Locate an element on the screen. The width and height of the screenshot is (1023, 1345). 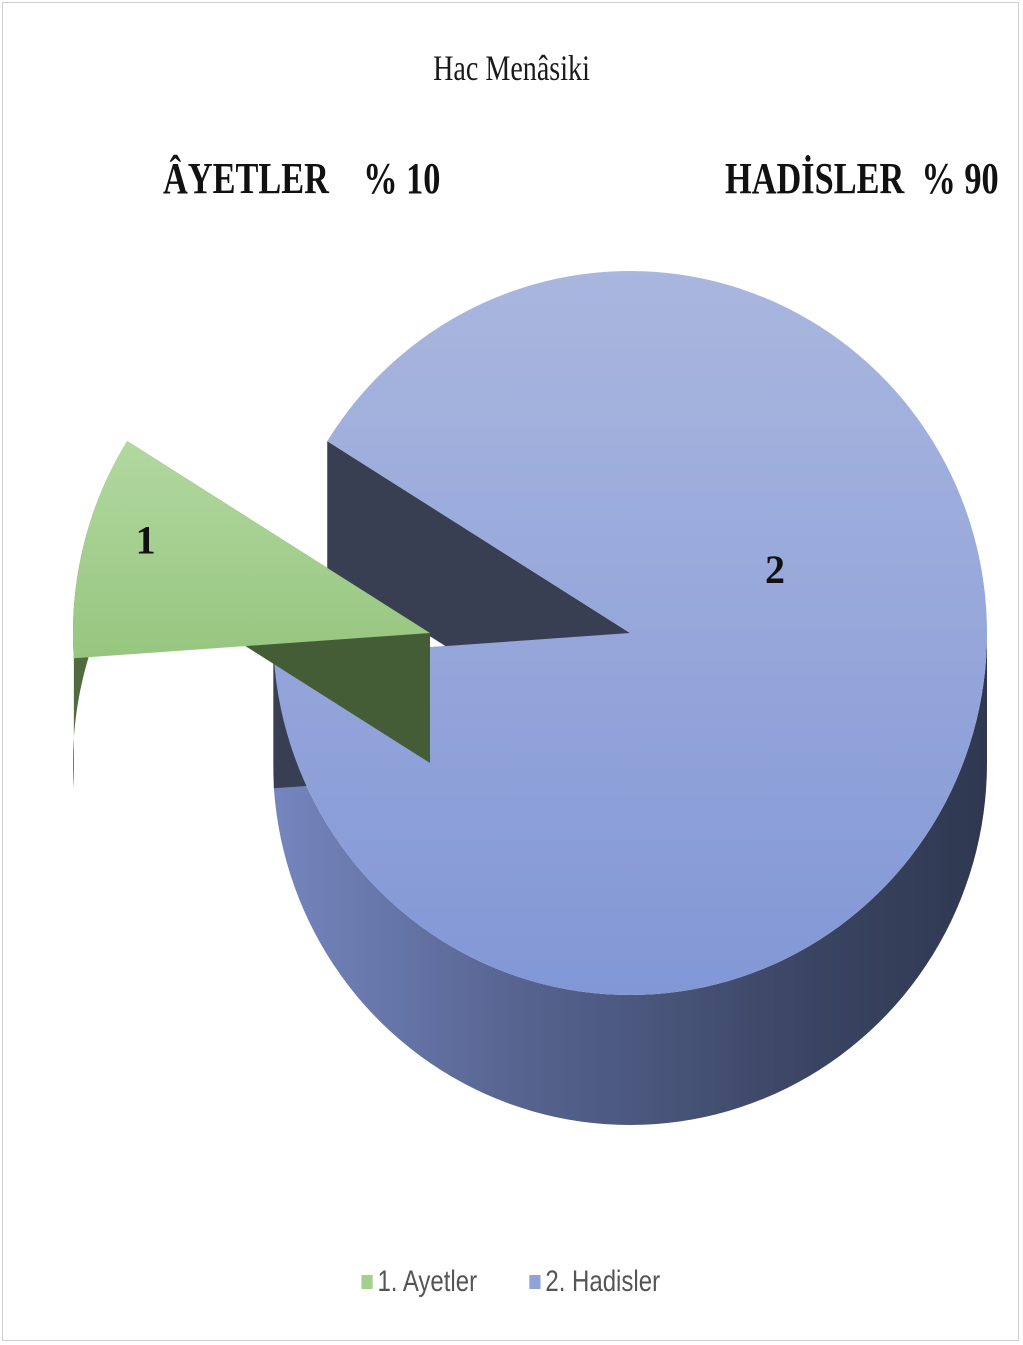
annotation-ayetler-value: % 10 is located at coordinates (402, 178).